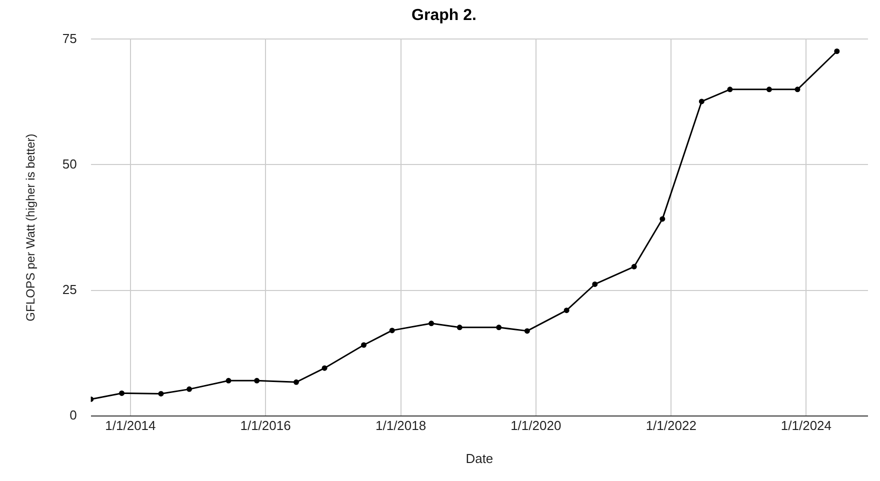  Describe the element at coordinates (400, 426) in the screenshot. I see `x-tick-label: 1/1/2018` at that location.